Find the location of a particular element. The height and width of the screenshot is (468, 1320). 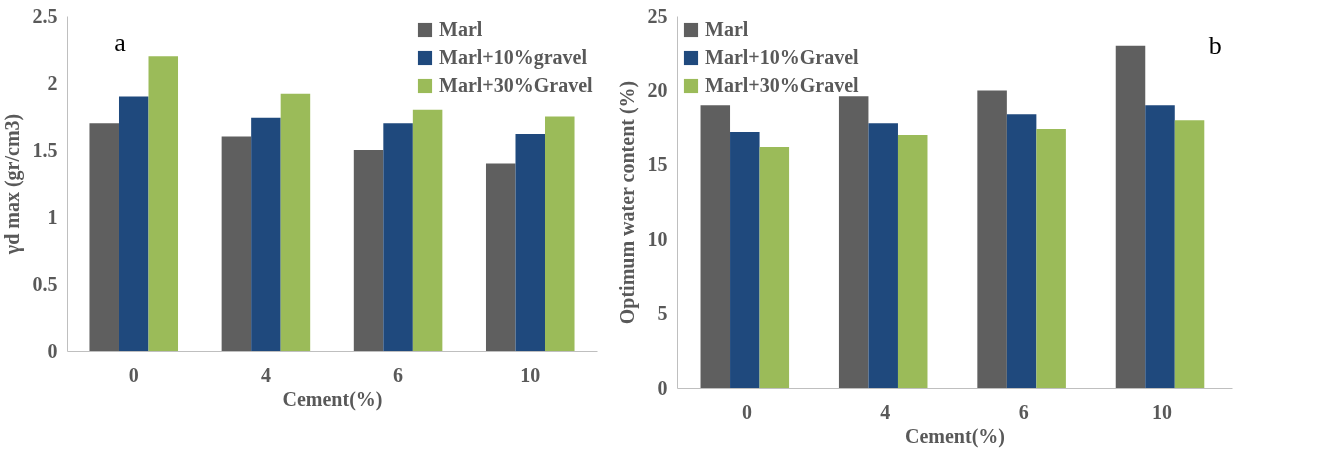

y-tick-label: 2 is located at coordinates (52, 82).